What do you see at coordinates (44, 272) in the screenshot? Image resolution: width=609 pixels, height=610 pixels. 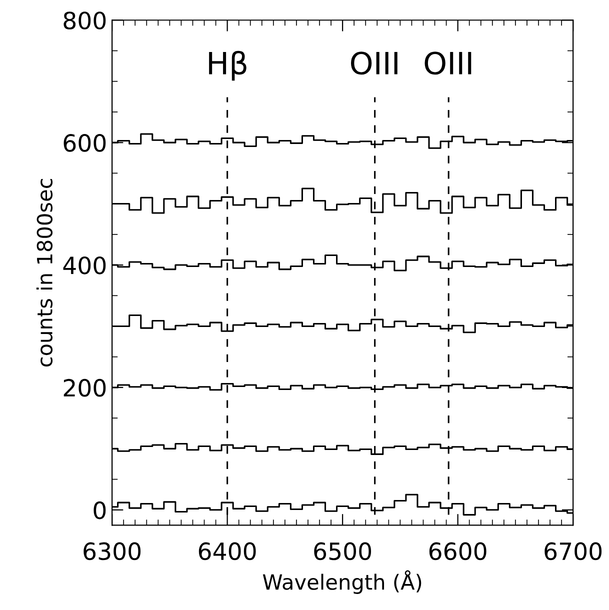 I see `y-axis-title: counts in 1800sec` at bounding box center [44, 272].